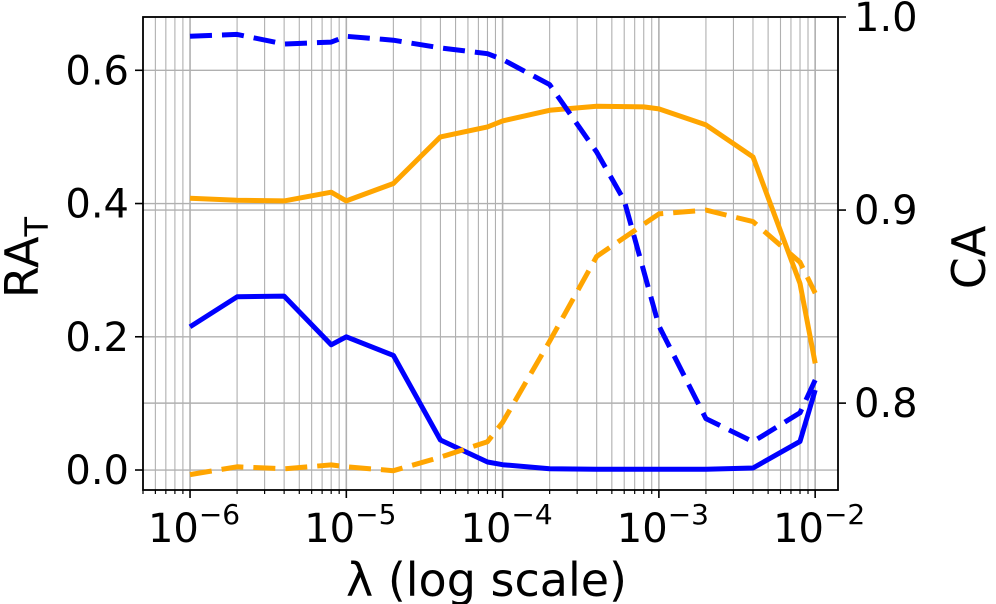 The width and height of the screenshot is (996, 604). What do you see at coordinates (486, 578) in the screenshot?
I see `x-axis-label: λ (log scale)` at bounding box center [486, 578].